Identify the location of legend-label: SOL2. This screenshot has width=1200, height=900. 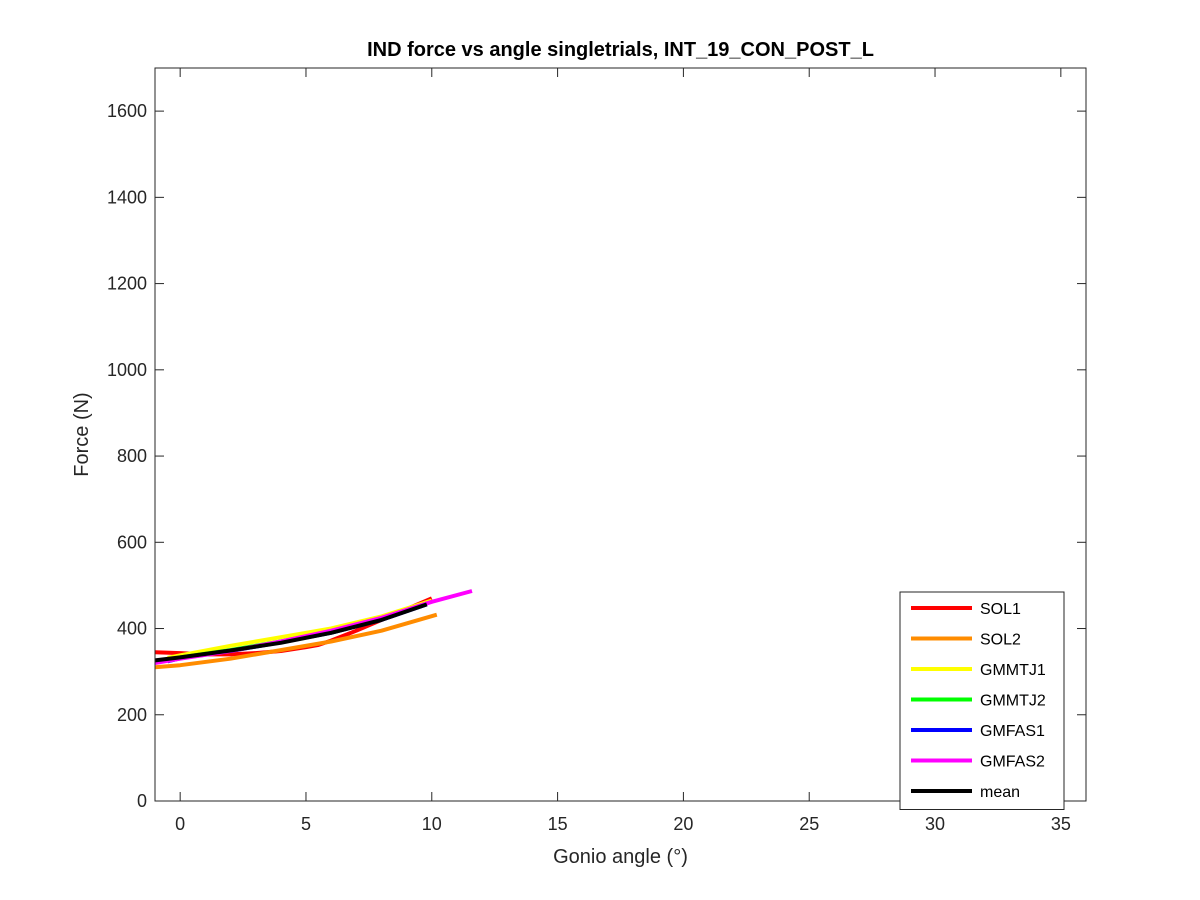
(1000, 640).